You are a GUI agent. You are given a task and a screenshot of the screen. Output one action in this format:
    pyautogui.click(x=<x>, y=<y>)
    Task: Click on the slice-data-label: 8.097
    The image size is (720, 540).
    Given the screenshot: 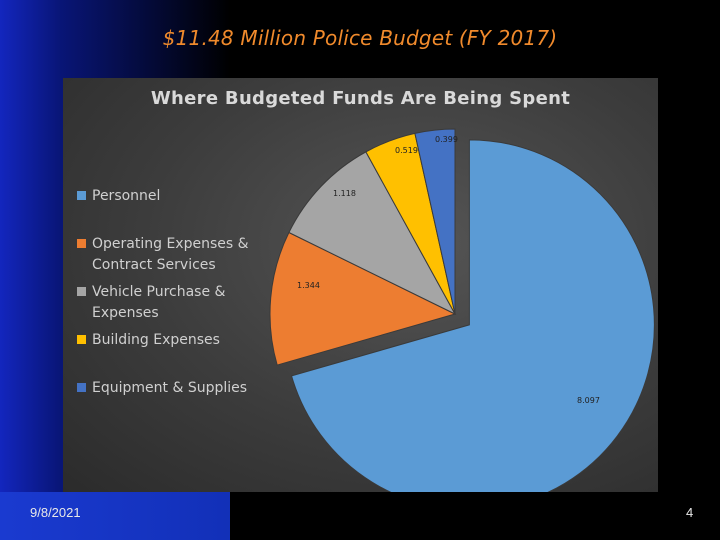 What is the action you would take?
    pyautogui.click(x=588, y=400)
    